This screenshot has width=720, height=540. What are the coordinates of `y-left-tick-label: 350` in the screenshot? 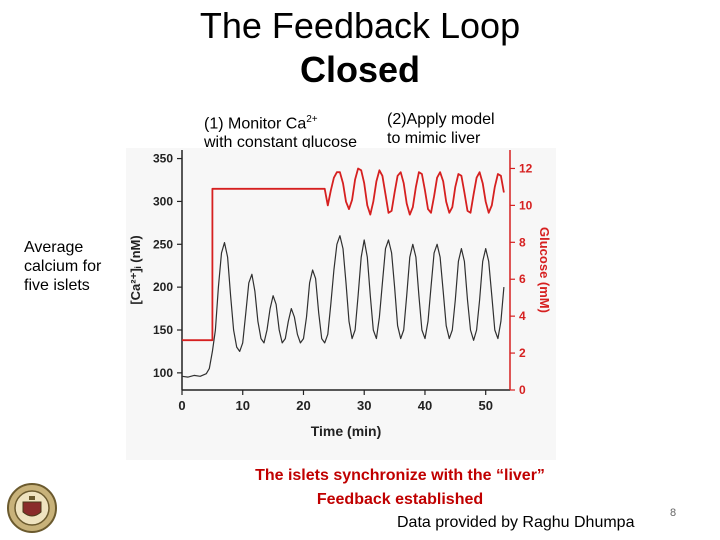 It's located at (163, 159).